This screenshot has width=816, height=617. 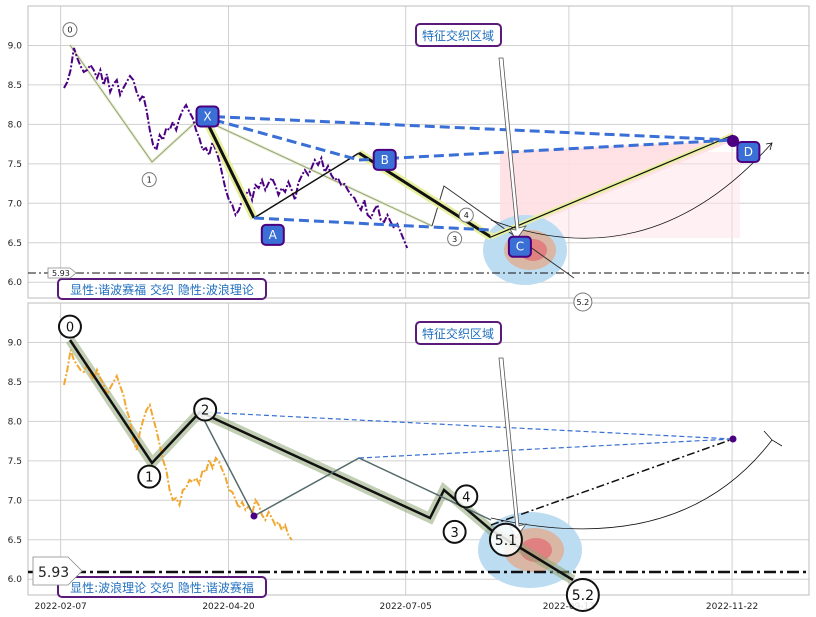 I want to click on x-tick-label: 2022-04-20, so click(x=228, y=607).